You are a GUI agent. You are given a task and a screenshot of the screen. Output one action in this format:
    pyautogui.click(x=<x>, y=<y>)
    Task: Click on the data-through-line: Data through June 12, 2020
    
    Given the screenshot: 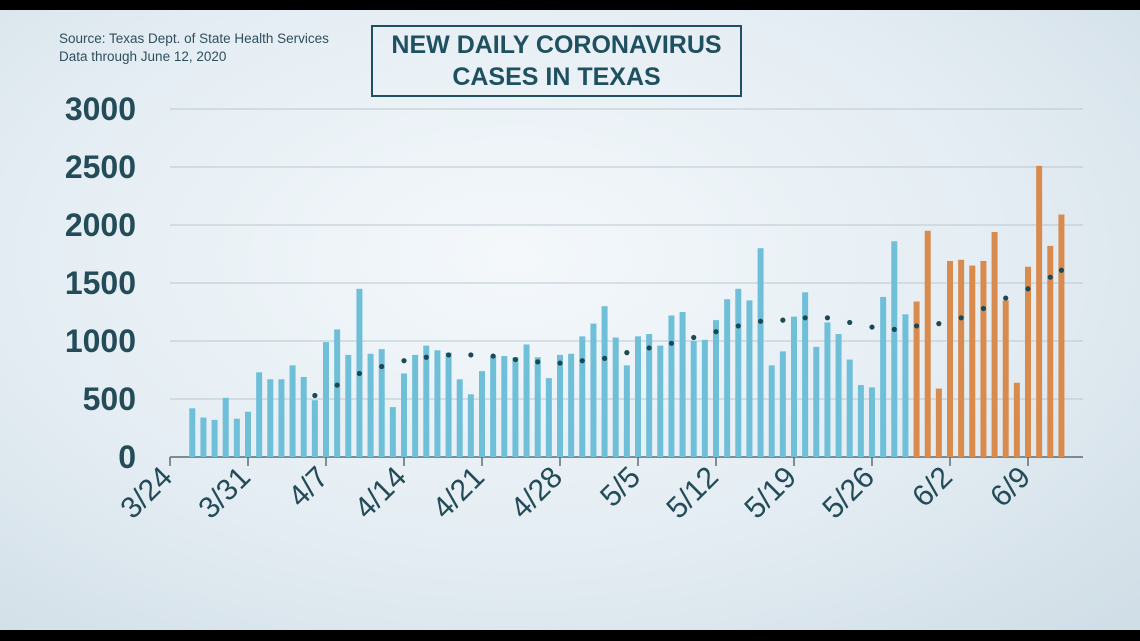 What is the action you would take?
    pyautogui.click(x=143, y=56)
    